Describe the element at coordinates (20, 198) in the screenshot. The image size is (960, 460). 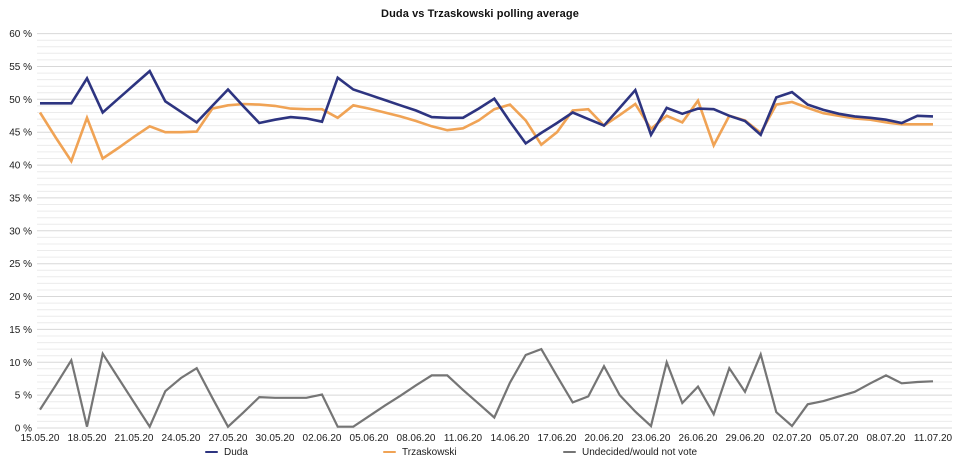
I see `y-tick-label: 35 %` at that location.